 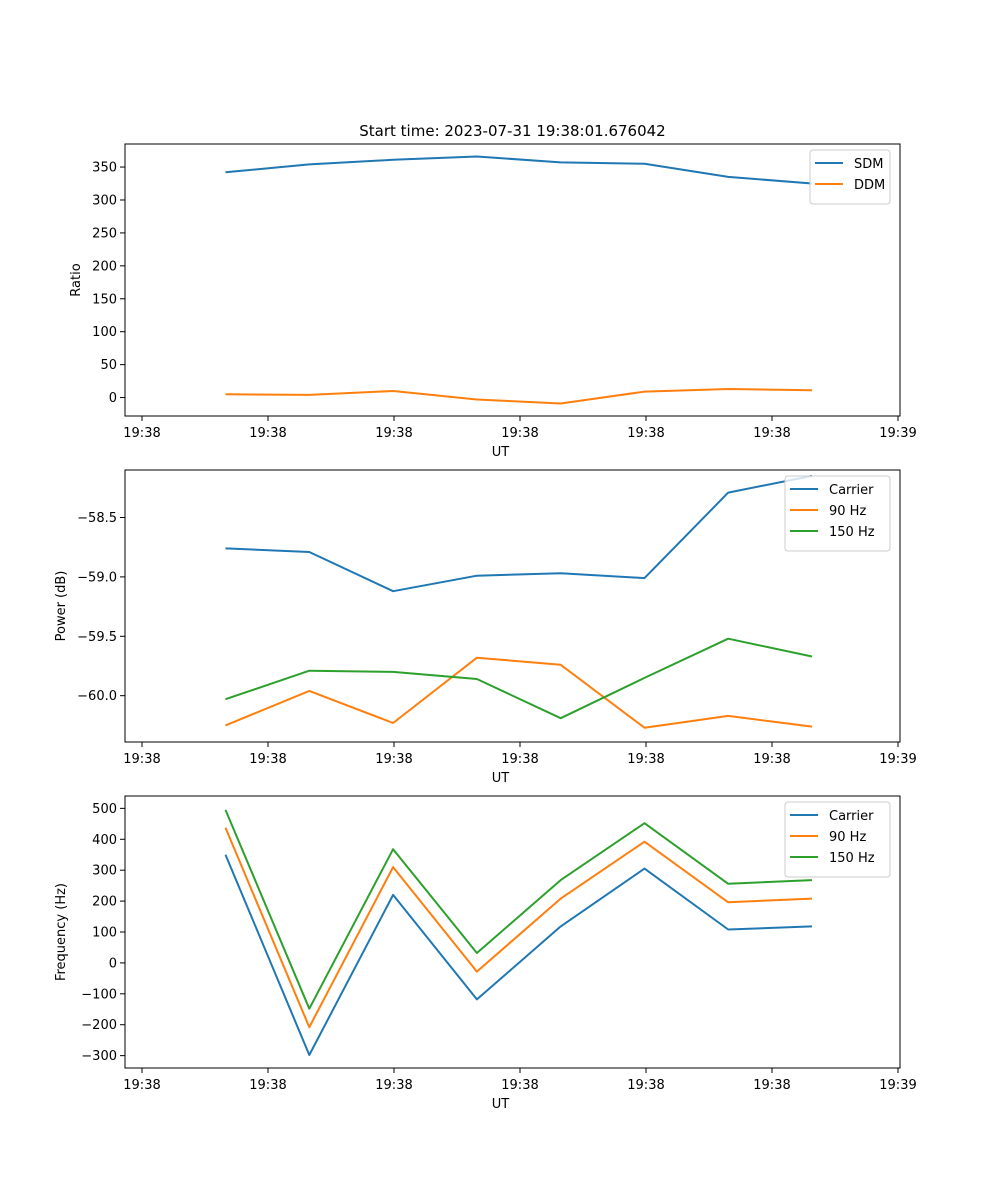 What do you see at coordinates (108, 365) in the screenshot?
I see `y-tick-label: 50` at bounding box center [108, 365].